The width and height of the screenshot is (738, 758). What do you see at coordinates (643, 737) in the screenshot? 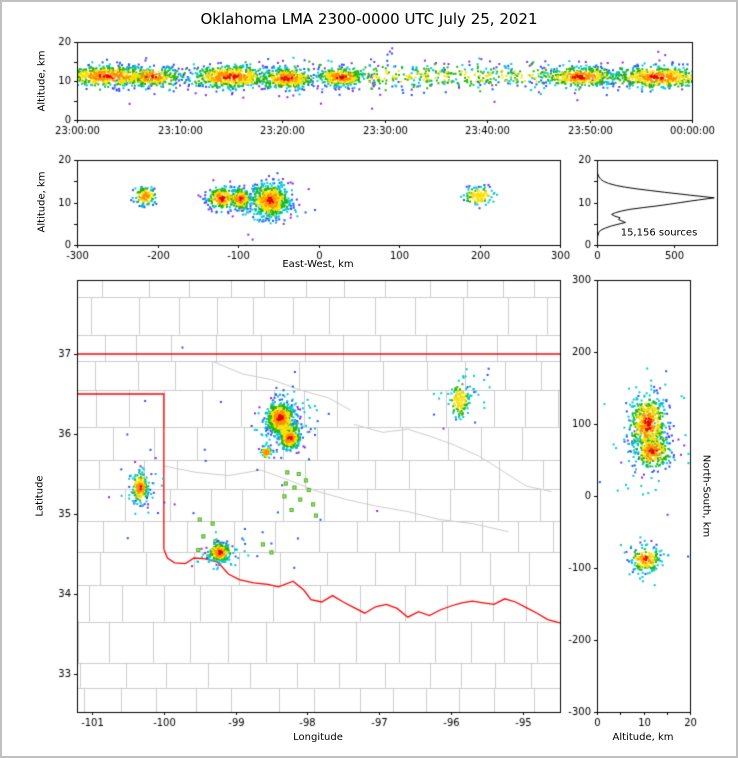
I see `ns-height-xlabel: Altitude, km` at bounding box center [643, 737].